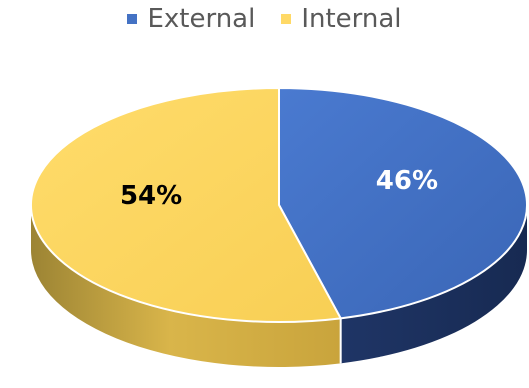 Image resolution: width=529 pixels, height=388 pixels. I want to click on legend-item-internal: Internal, so click(341, 19).